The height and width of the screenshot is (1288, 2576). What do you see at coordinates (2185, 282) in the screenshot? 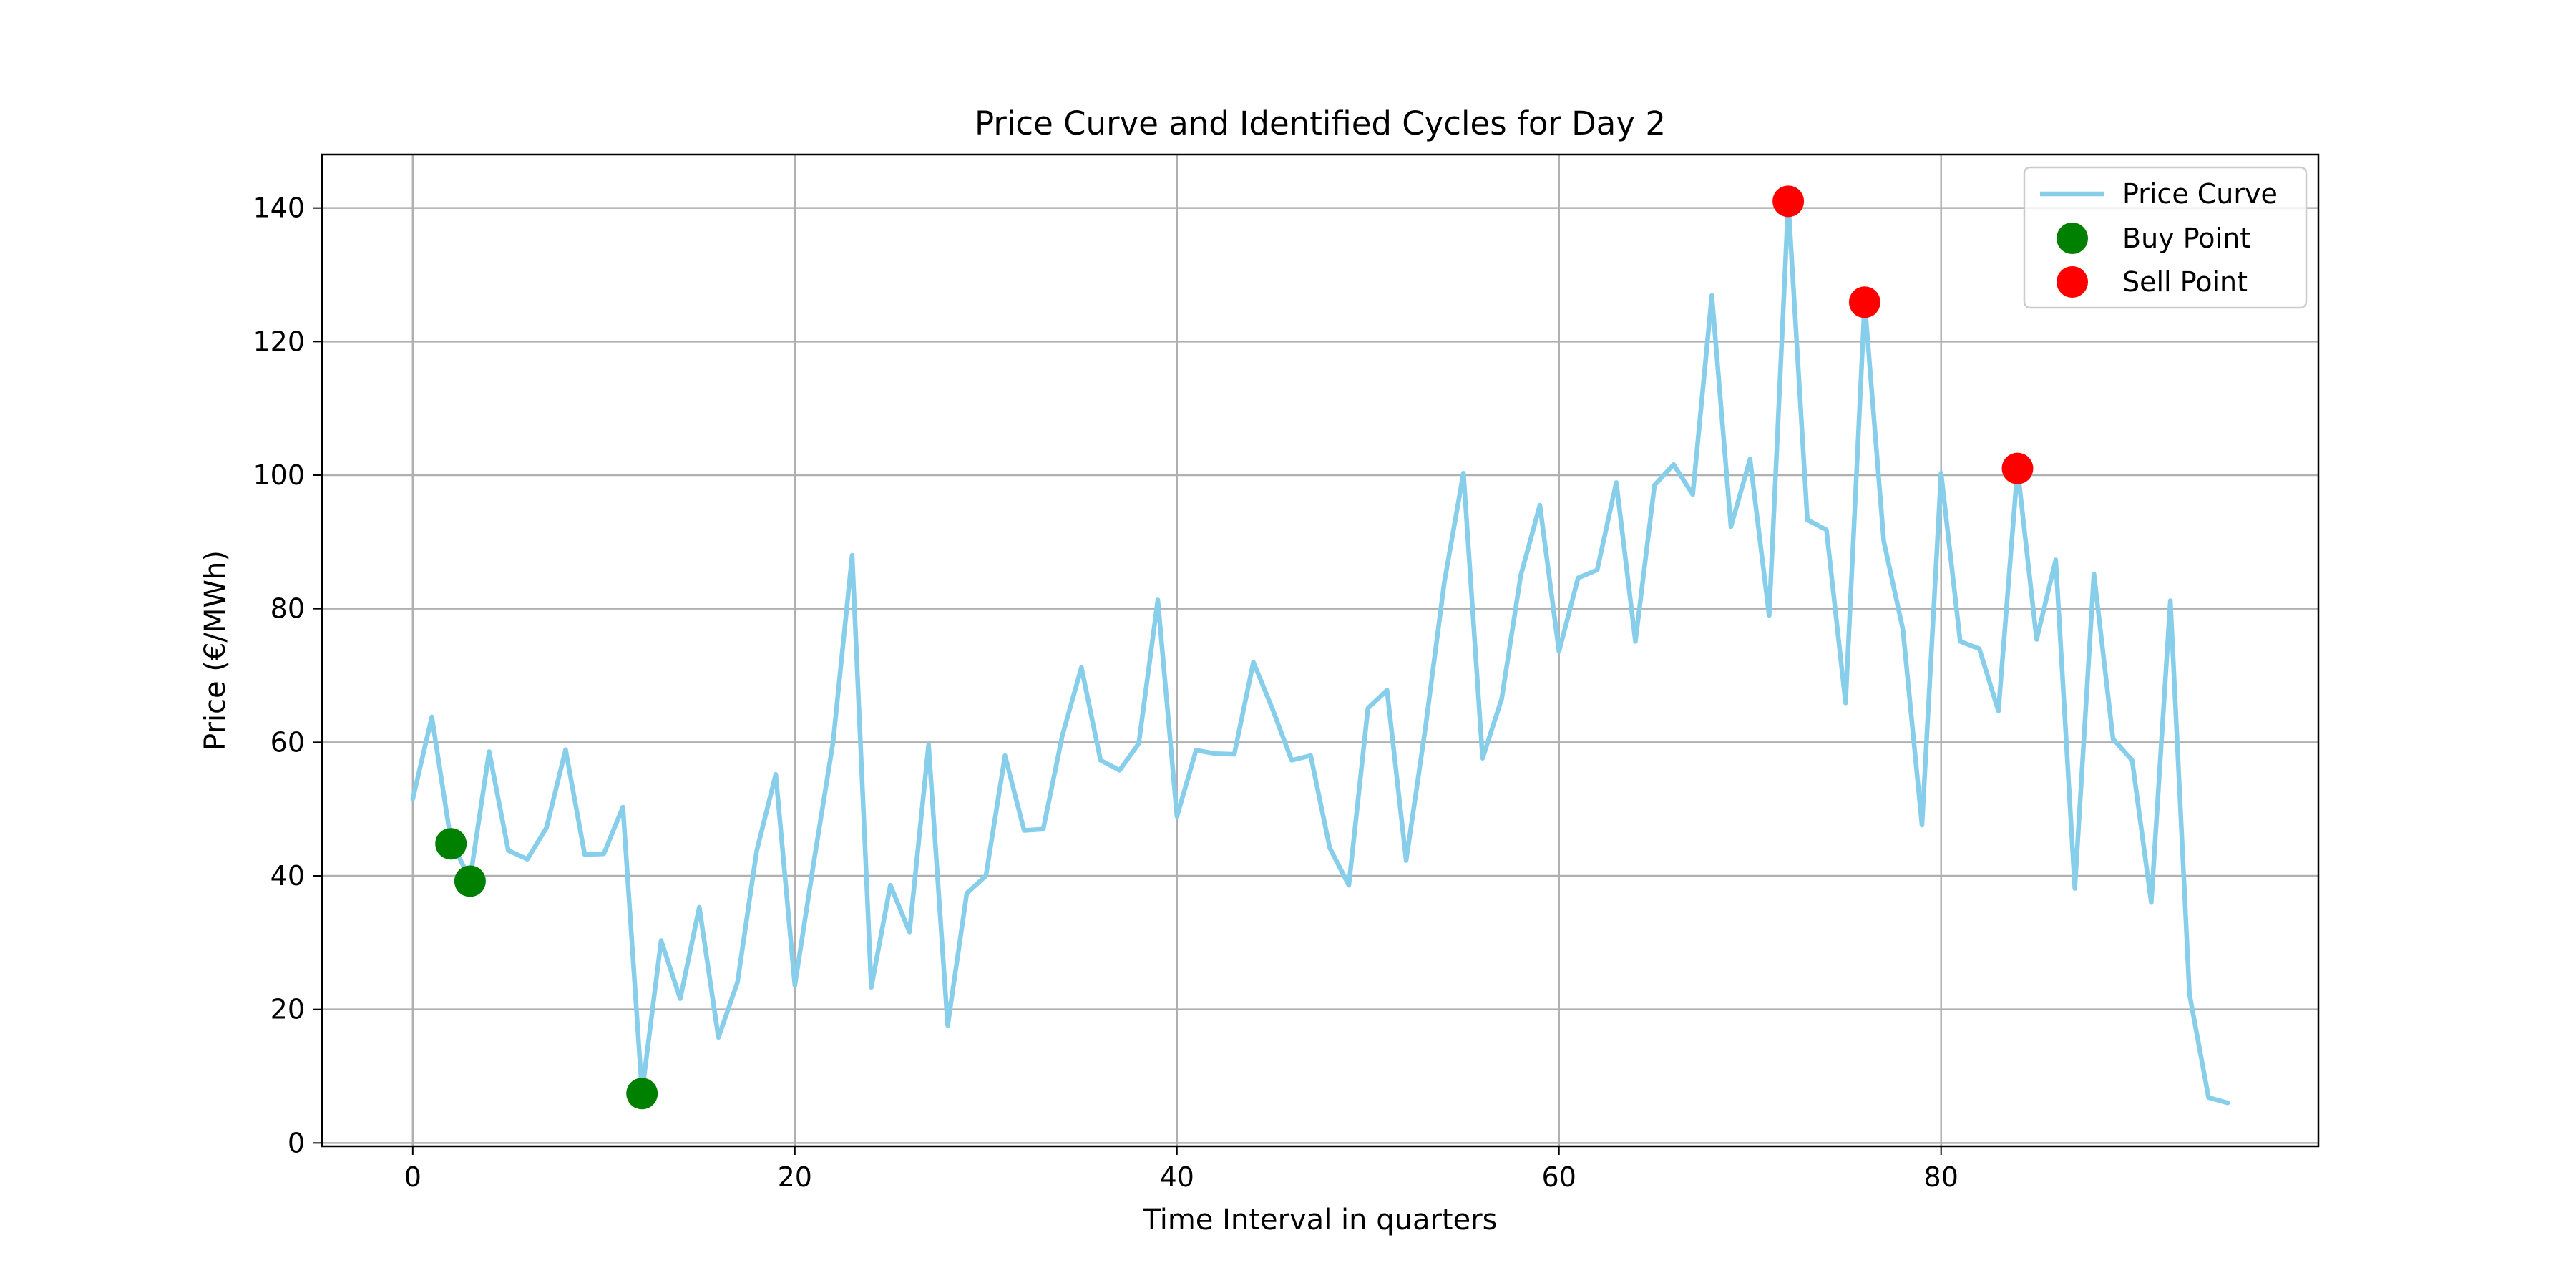
I see `legend-label-sell-point: Sell Point` at bounding box center [2185, 282].